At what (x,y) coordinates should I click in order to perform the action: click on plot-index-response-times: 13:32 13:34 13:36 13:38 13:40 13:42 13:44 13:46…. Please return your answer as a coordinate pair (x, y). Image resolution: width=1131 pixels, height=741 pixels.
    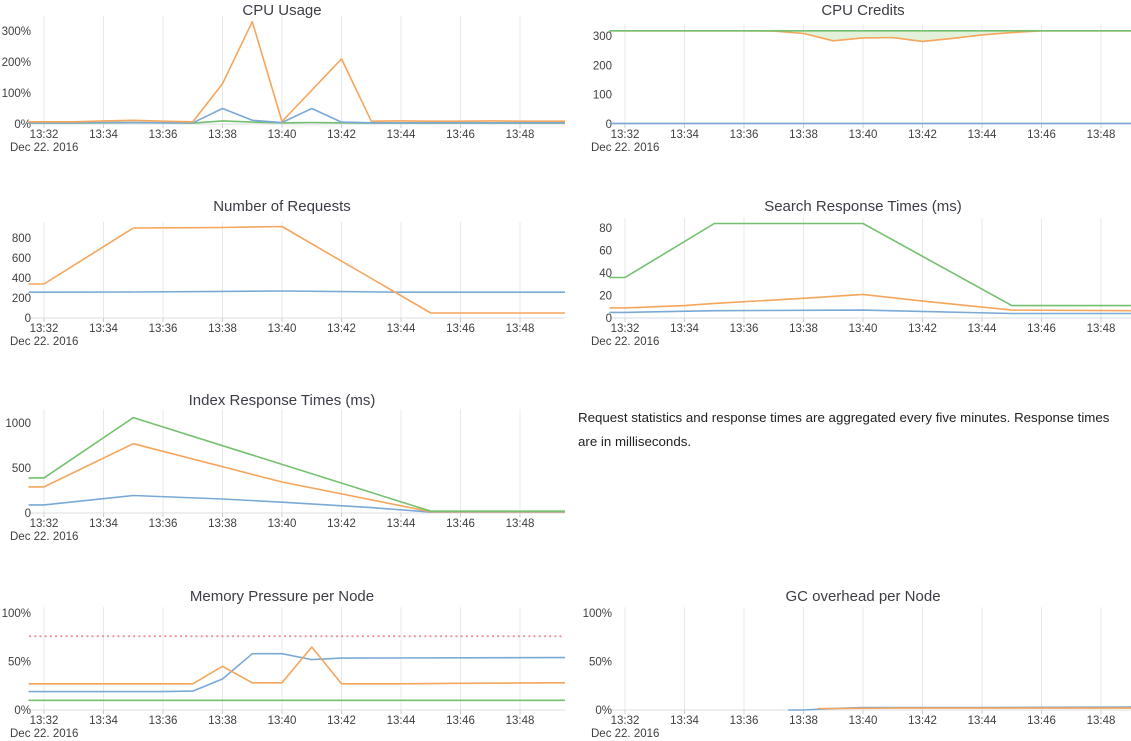
    Looking at the image, I should click on (285, 476).